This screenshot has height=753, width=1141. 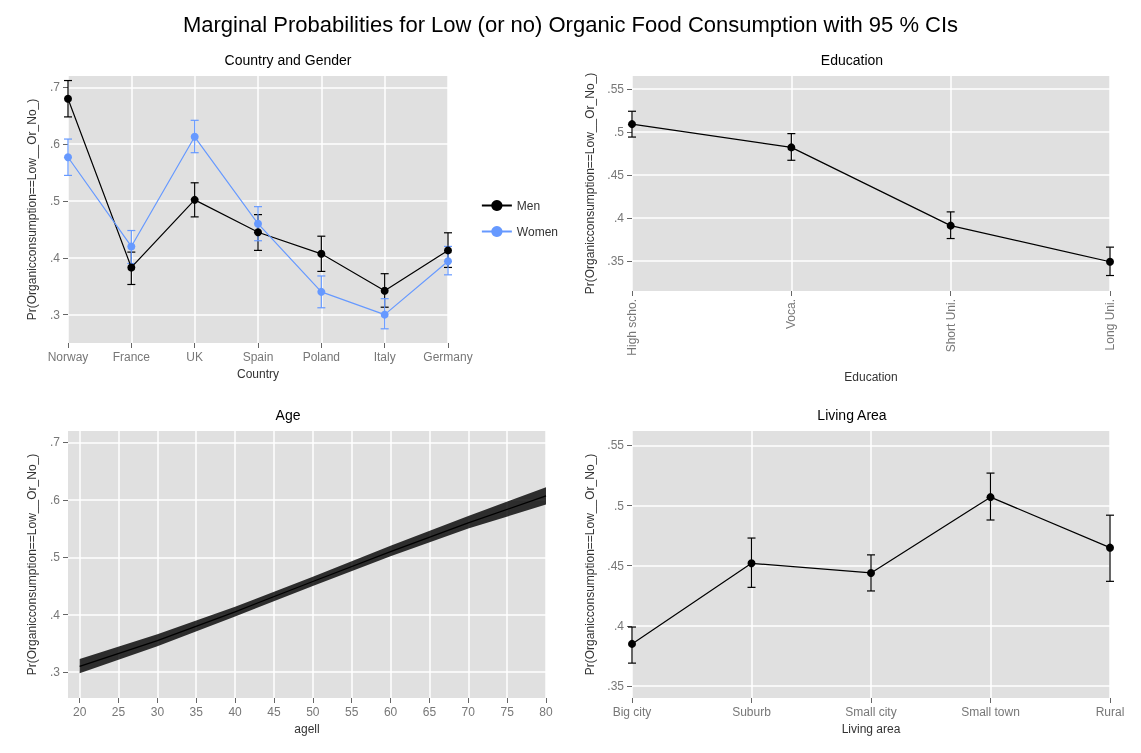 I want to click on x-tick-label: Italy, so click(x=384, y=357).